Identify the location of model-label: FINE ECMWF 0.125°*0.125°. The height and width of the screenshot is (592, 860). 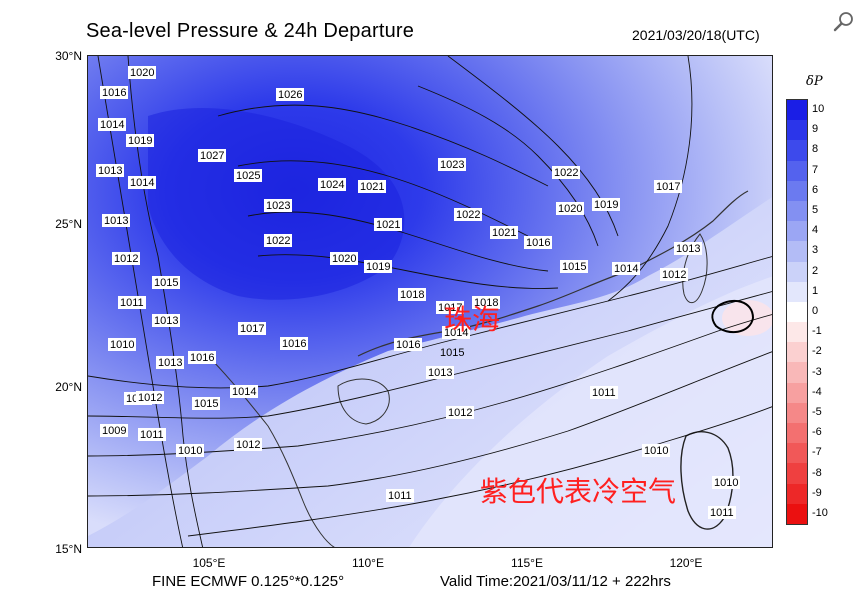
(248, 581).